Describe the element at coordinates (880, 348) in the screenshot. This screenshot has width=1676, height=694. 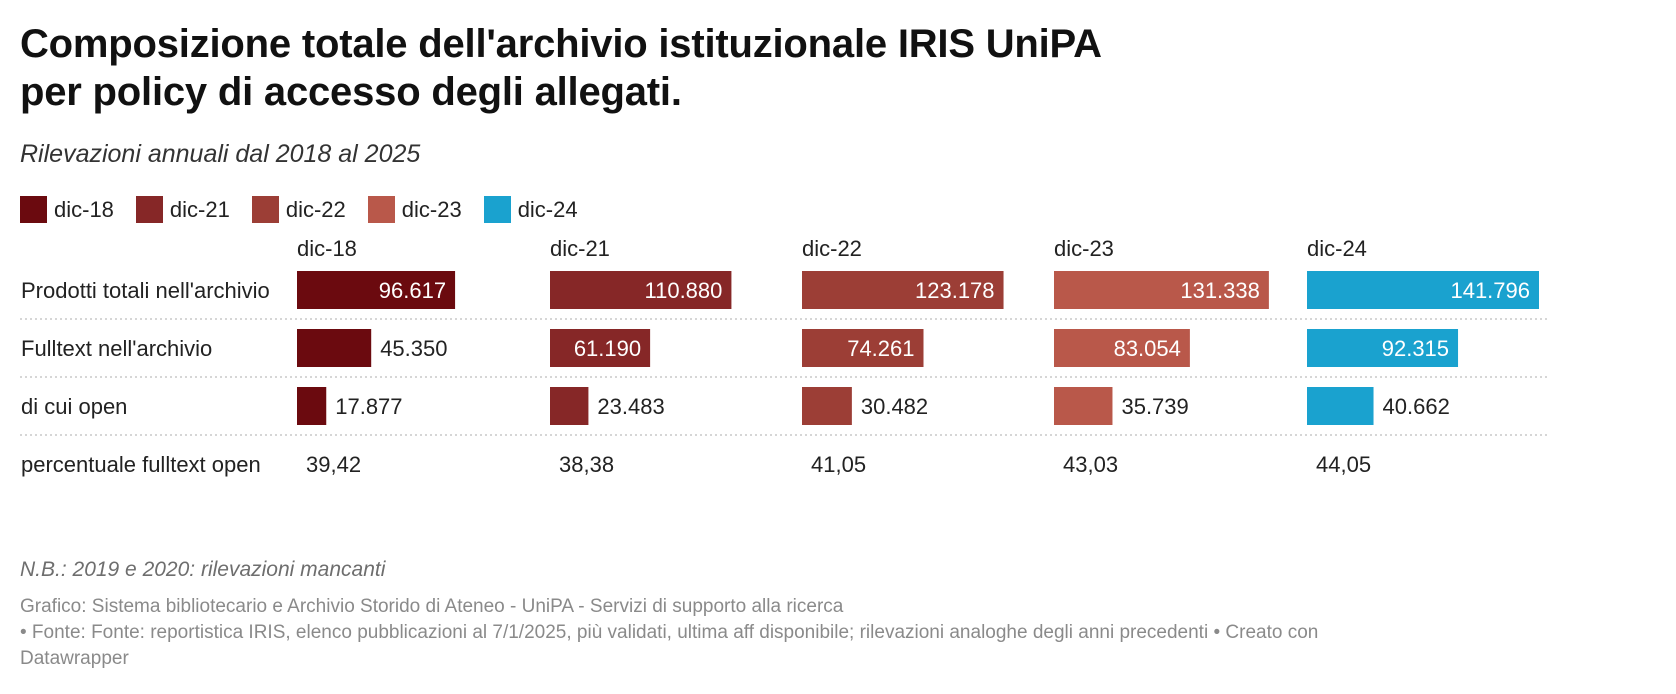
I see `data-label: 74.261` at that location.